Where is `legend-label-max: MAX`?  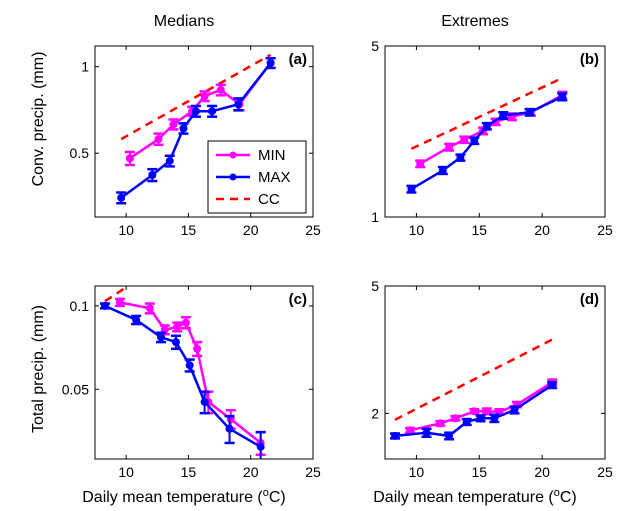 legend-label-max: MAX is located at coordinates (274, 177).